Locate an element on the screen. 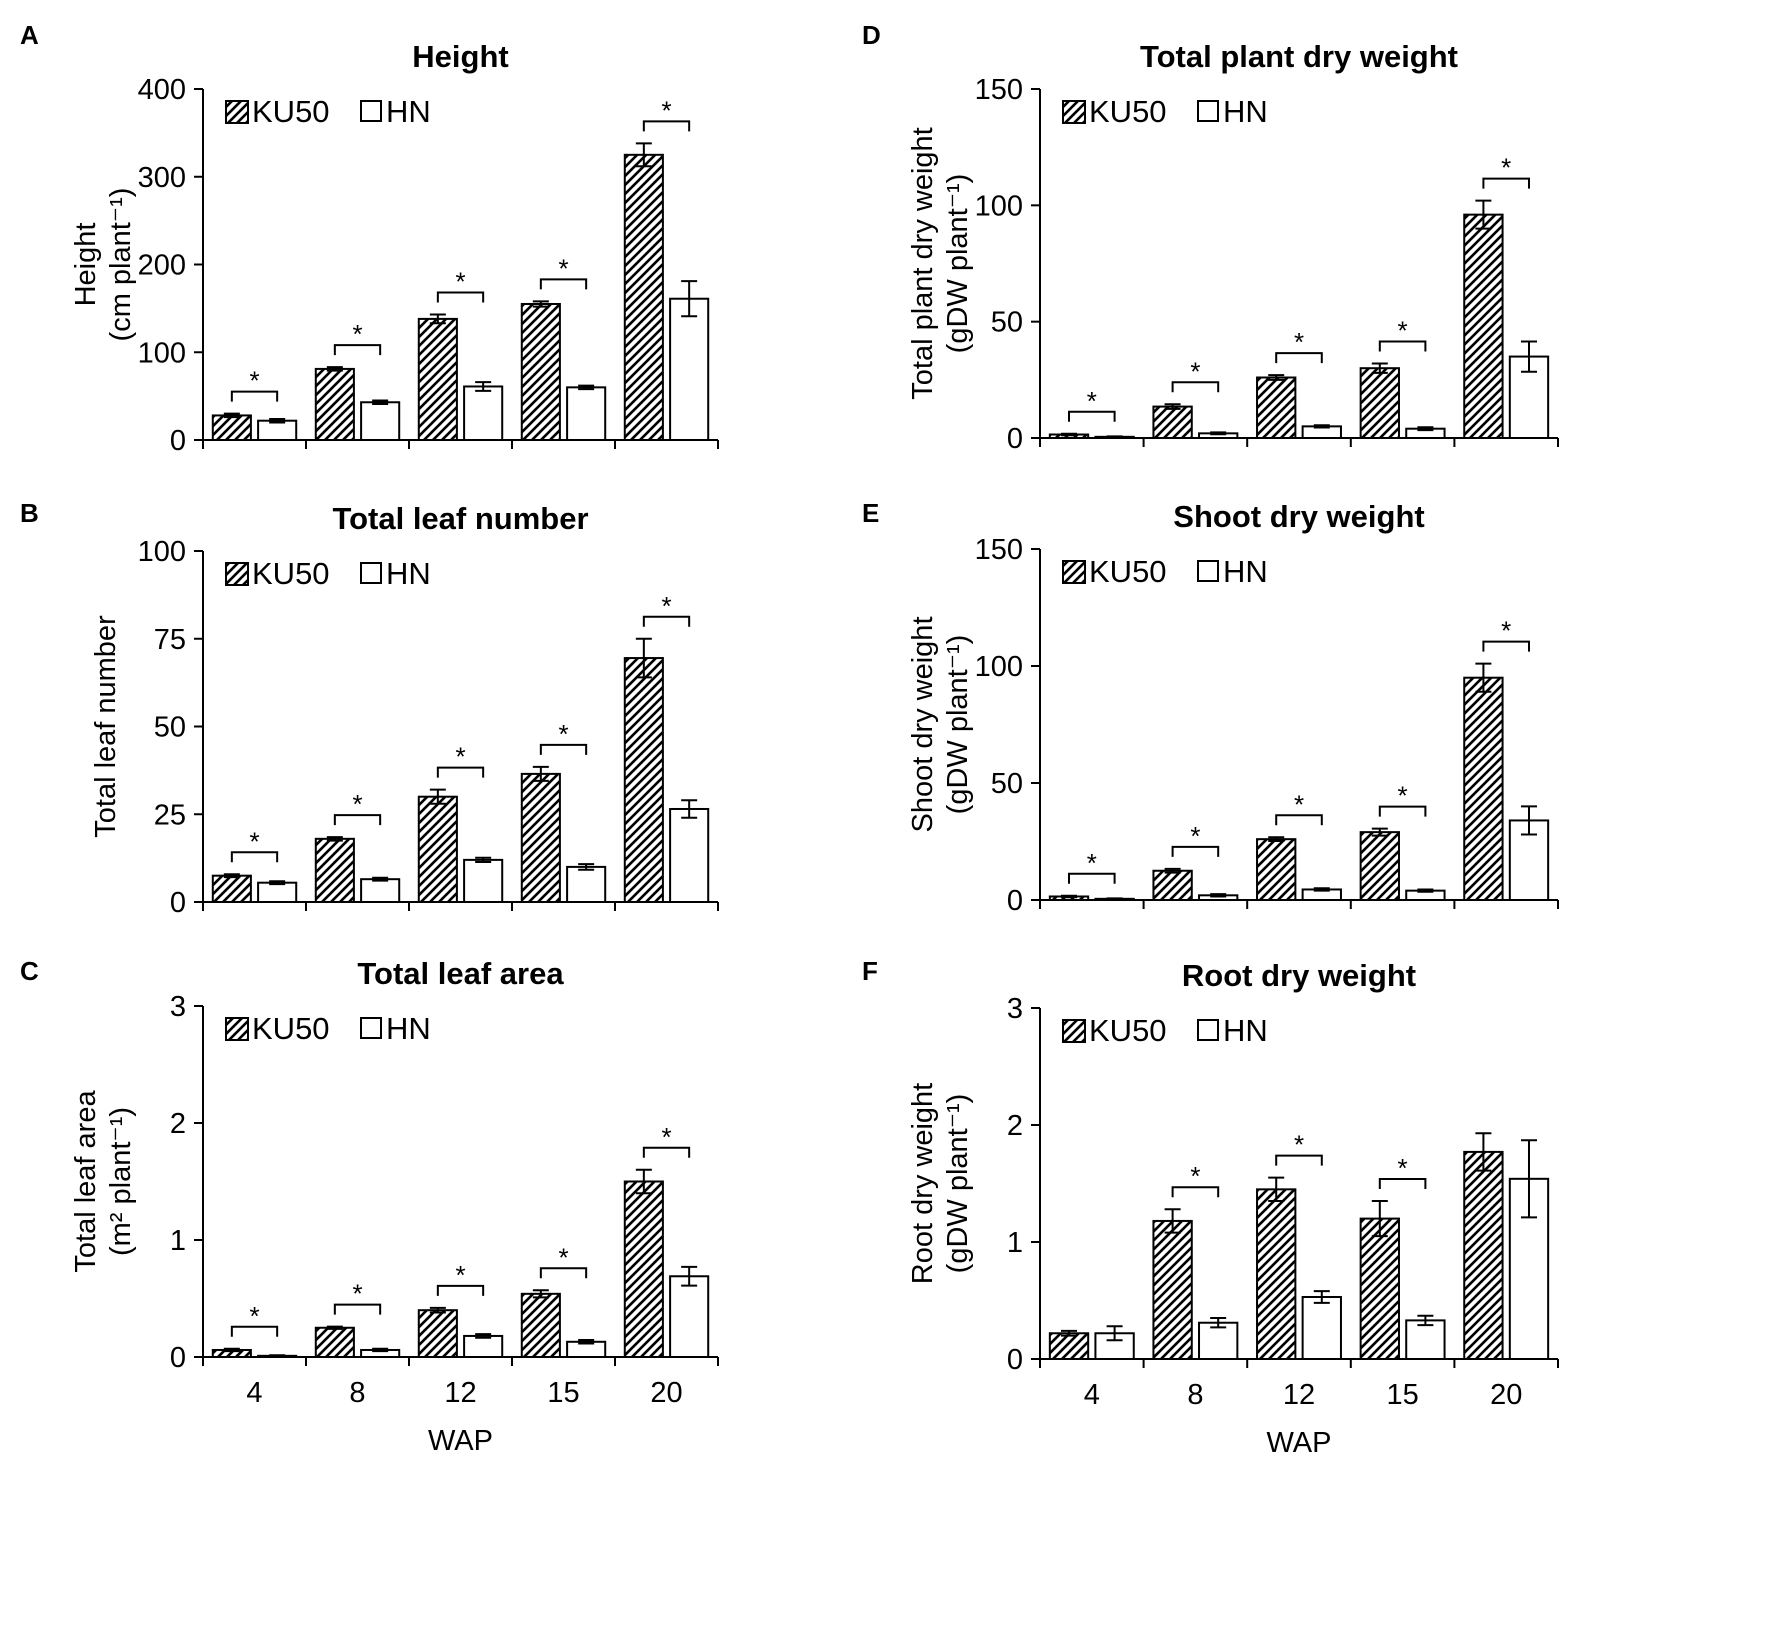 The height and width of the screenshot is (1650, 1775). y-tick-label: 200 is located at coordinates (162, 266).